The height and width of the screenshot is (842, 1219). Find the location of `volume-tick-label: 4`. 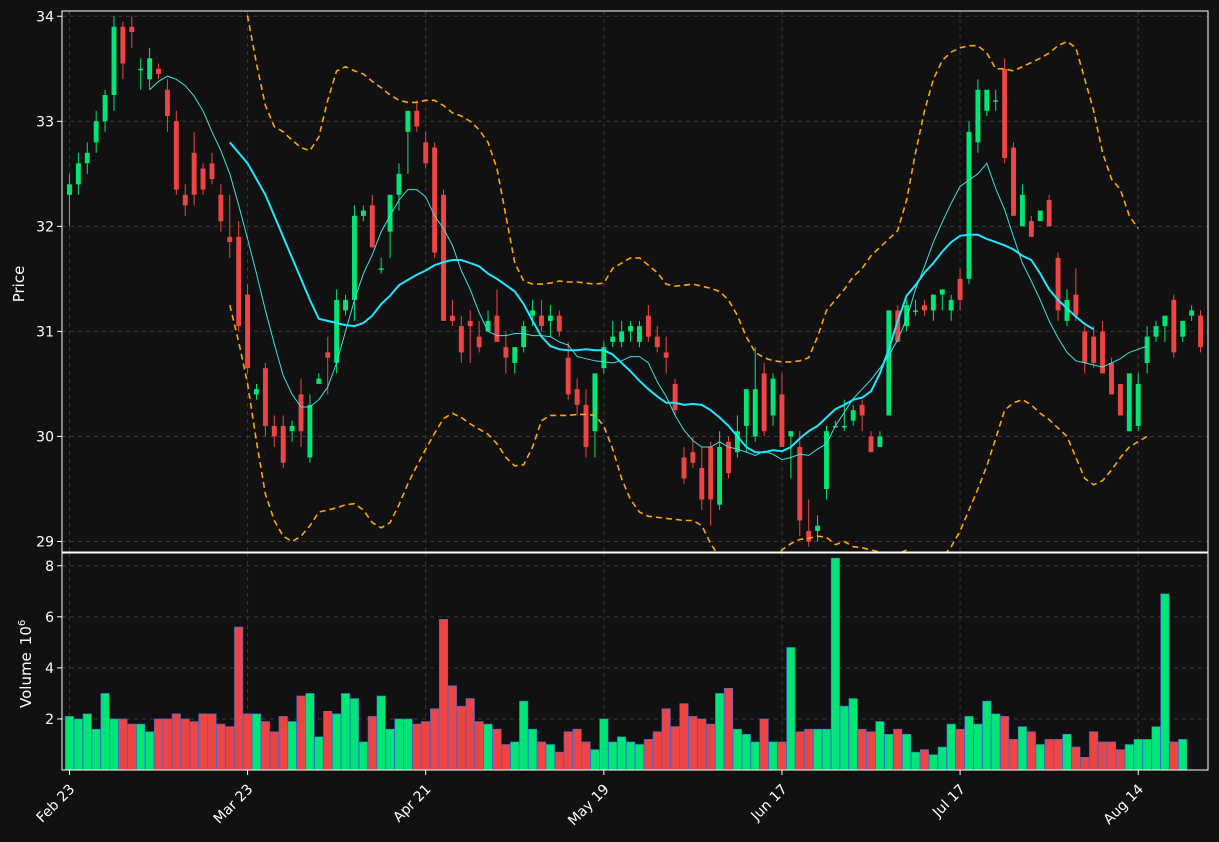

volume-tick-label: 4 is located at coordinates (49, 669).